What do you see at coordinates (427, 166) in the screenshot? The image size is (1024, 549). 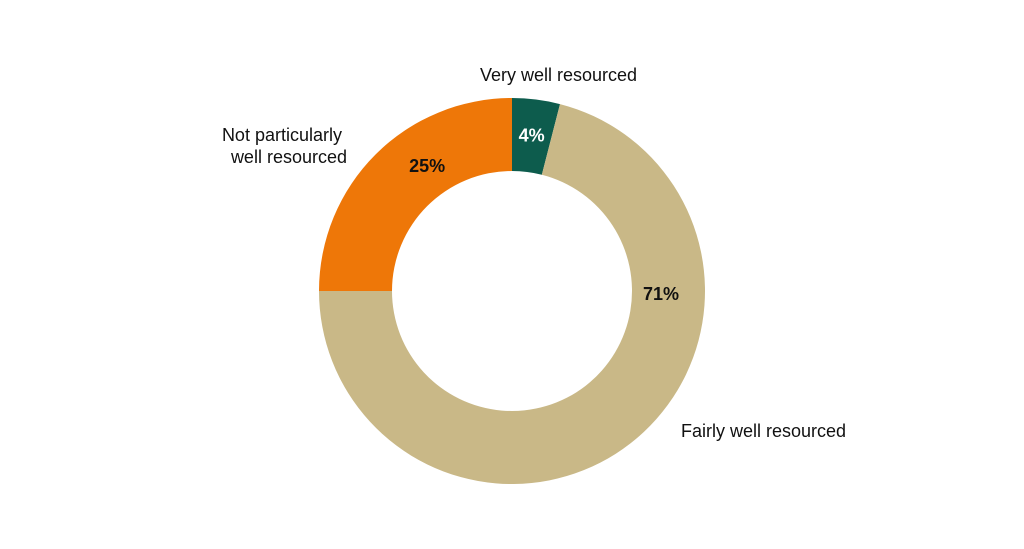 I see `percentage-label-not-particularly-well-resourced: 25%` at bounding box center [427, 166].